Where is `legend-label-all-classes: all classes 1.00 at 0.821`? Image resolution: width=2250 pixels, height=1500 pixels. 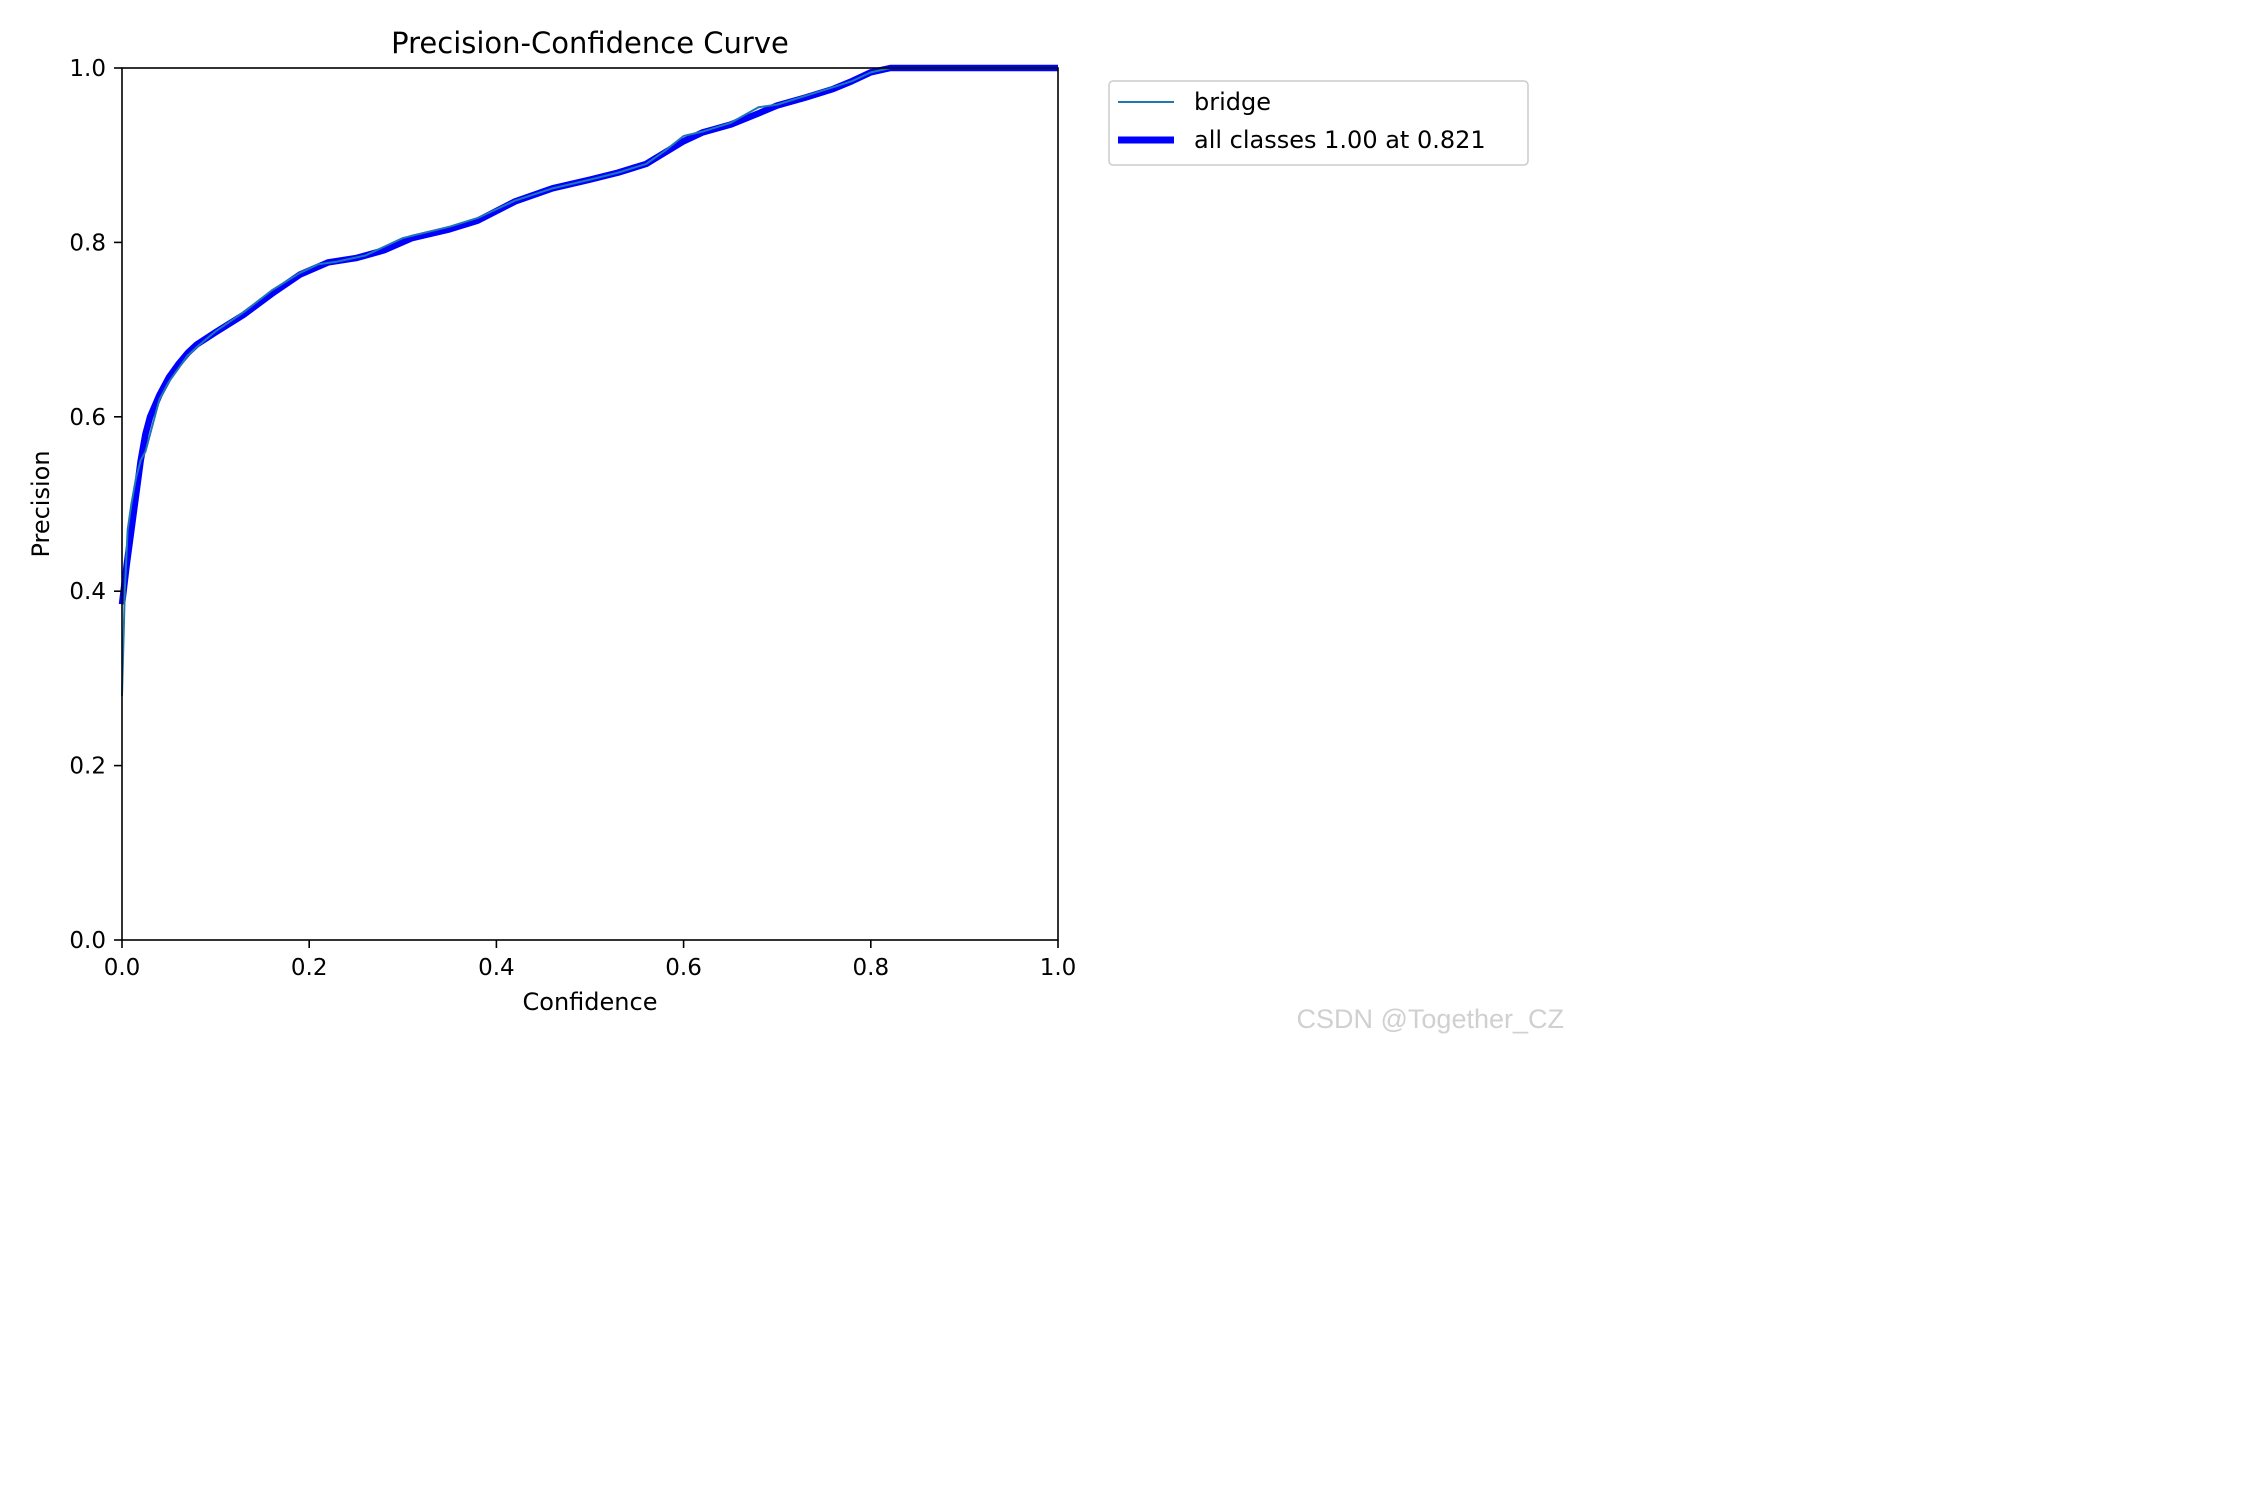 legend-label-all-classes: all classes 1.00 at 0.821 is located at coordinates (1340, 140).